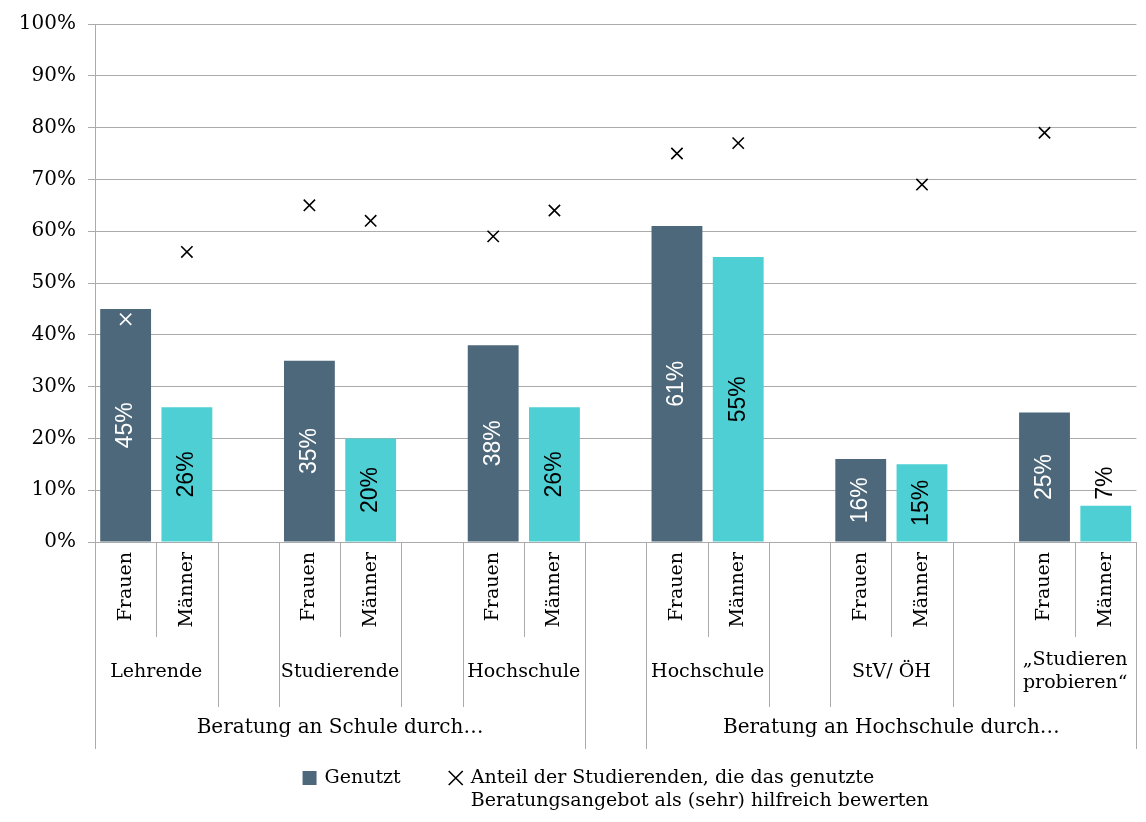 Image resolution: width=1146 pixels, height=822 pixels. Describe the element at coordinates (340, 669) in the screenshot. I see `text: Studierende` at that location.